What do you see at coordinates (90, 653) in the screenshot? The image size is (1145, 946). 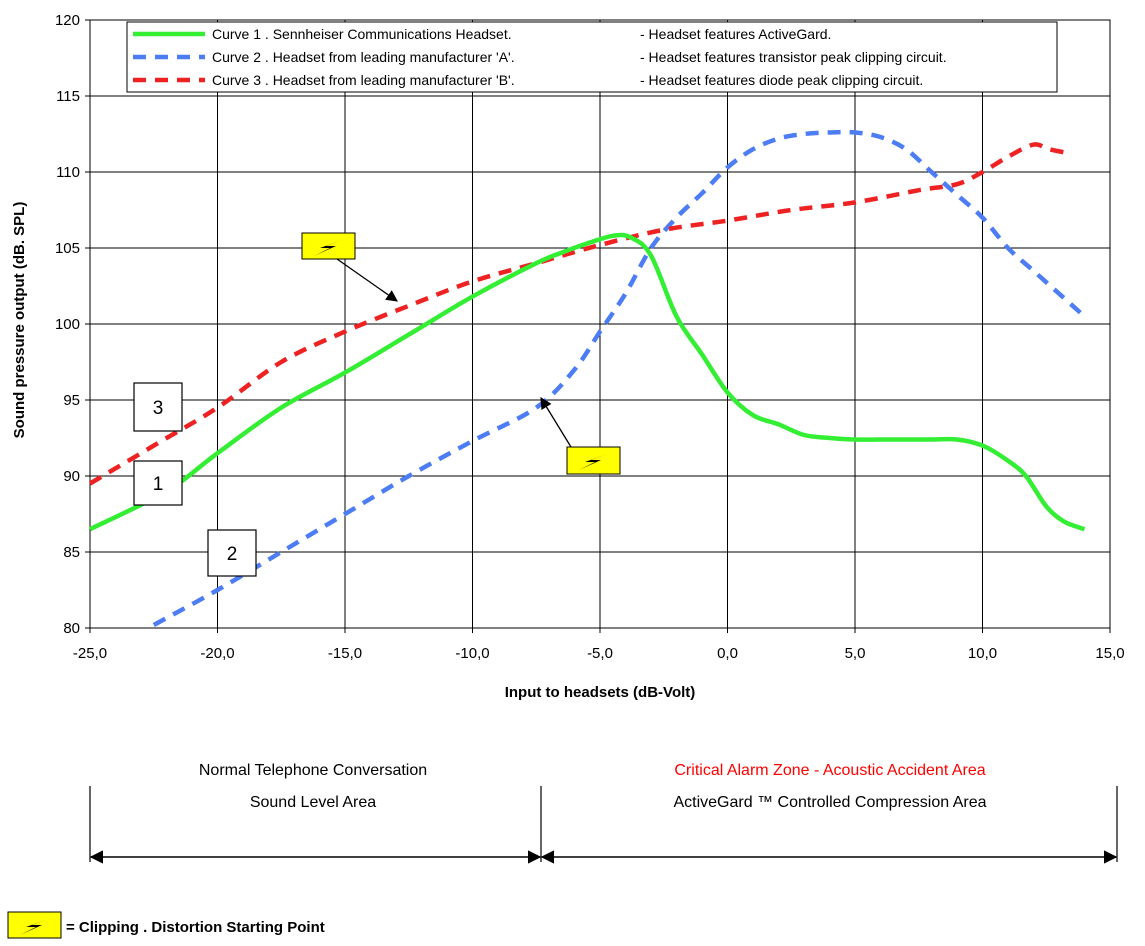 I see `x-tick-label: -25,0` at bounding box center [90, 653].